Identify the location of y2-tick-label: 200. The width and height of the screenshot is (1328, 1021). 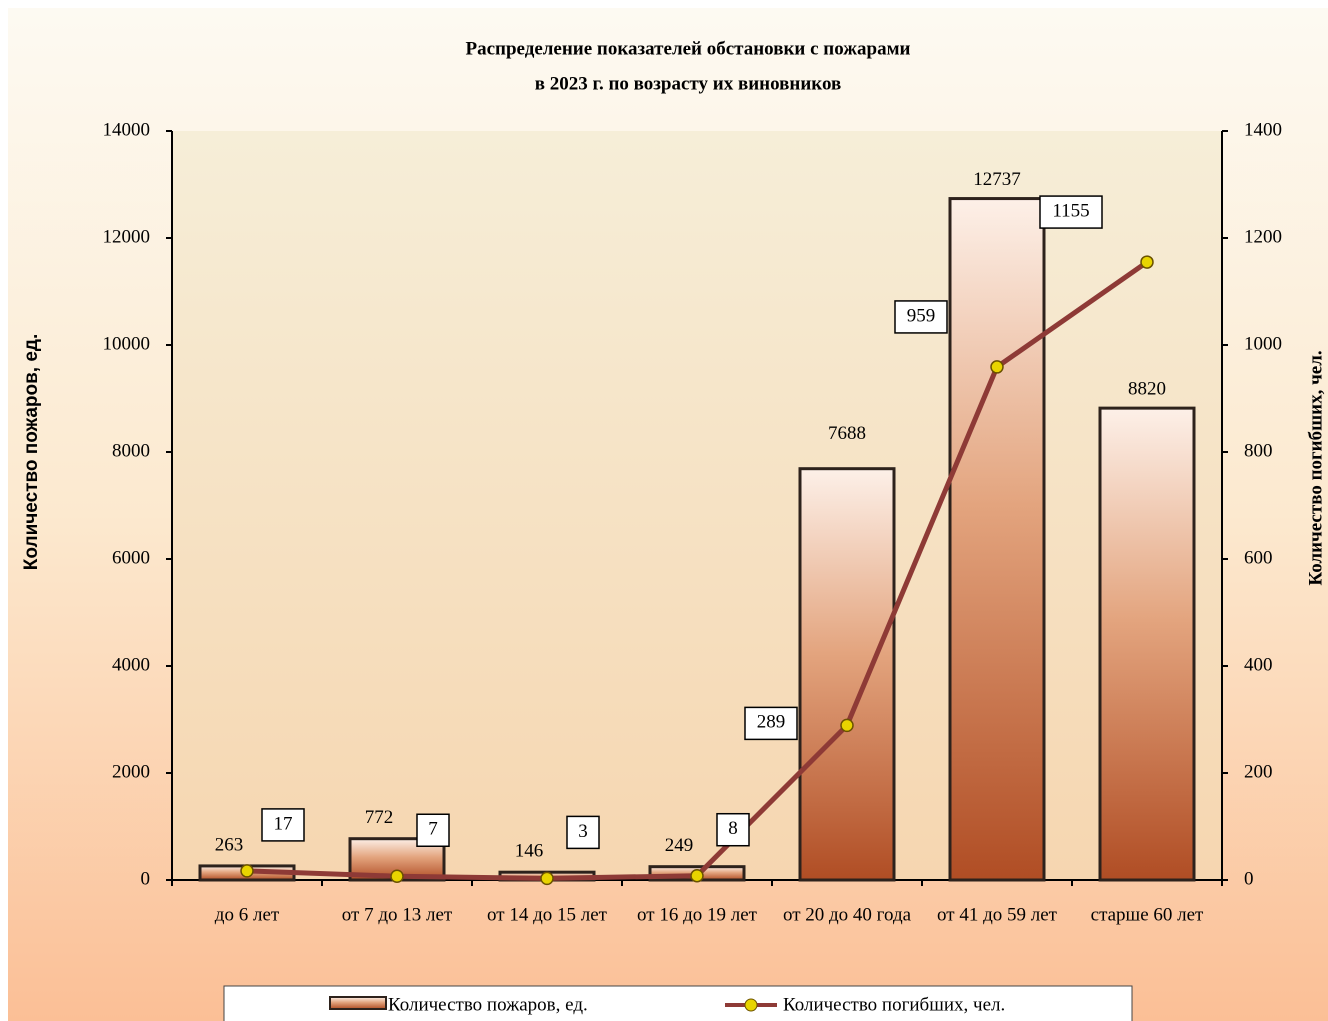
(1258, 771).